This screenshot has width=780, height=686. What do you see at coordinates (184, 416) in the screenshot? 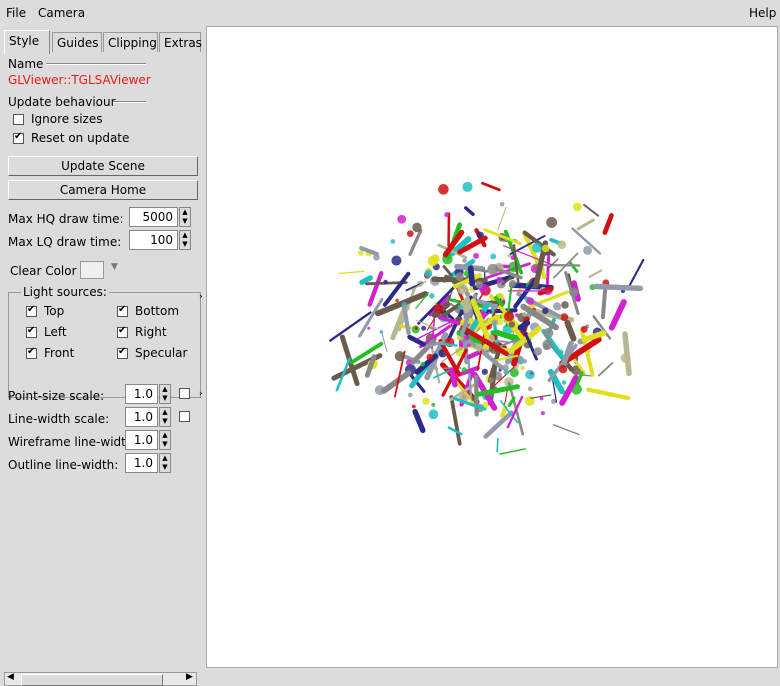
I see `line-width-checkbox` at bounding box center [184, 416].